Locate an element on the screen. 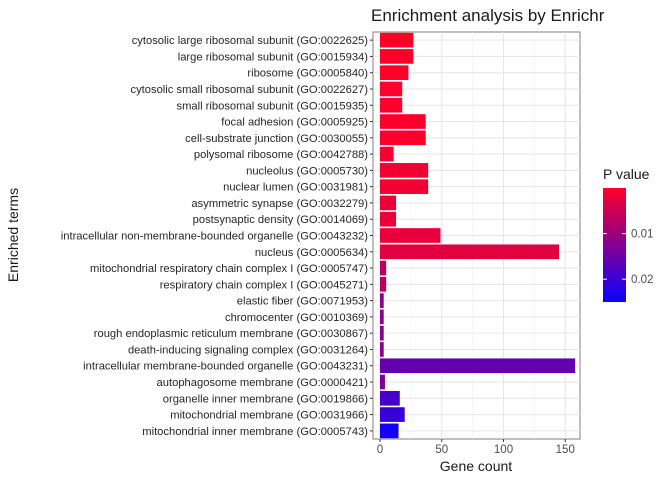 The height and width of the screenshot is (485, 672). category-label: chromocenter (GO:0010369) is located at coordinates (296, 318).